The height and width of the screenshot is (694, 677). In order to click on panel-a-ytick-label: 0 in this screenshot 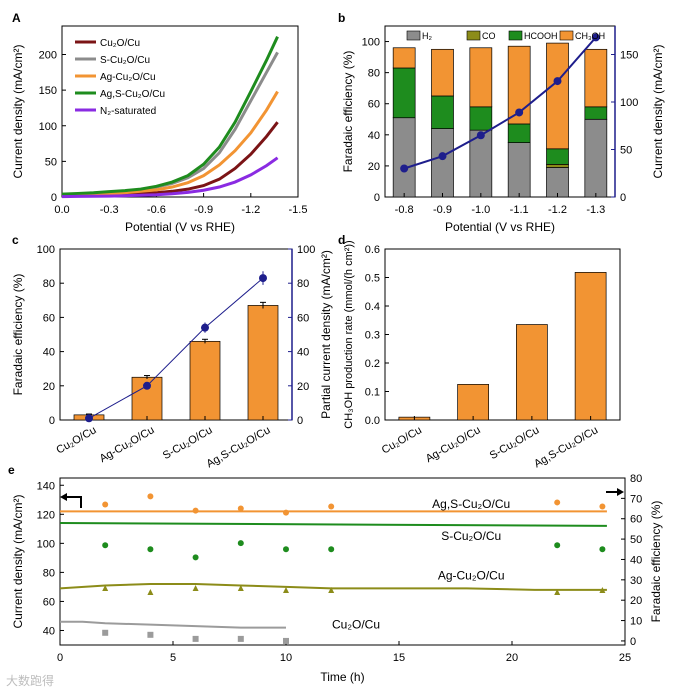, I will do `click(54, 198)`.